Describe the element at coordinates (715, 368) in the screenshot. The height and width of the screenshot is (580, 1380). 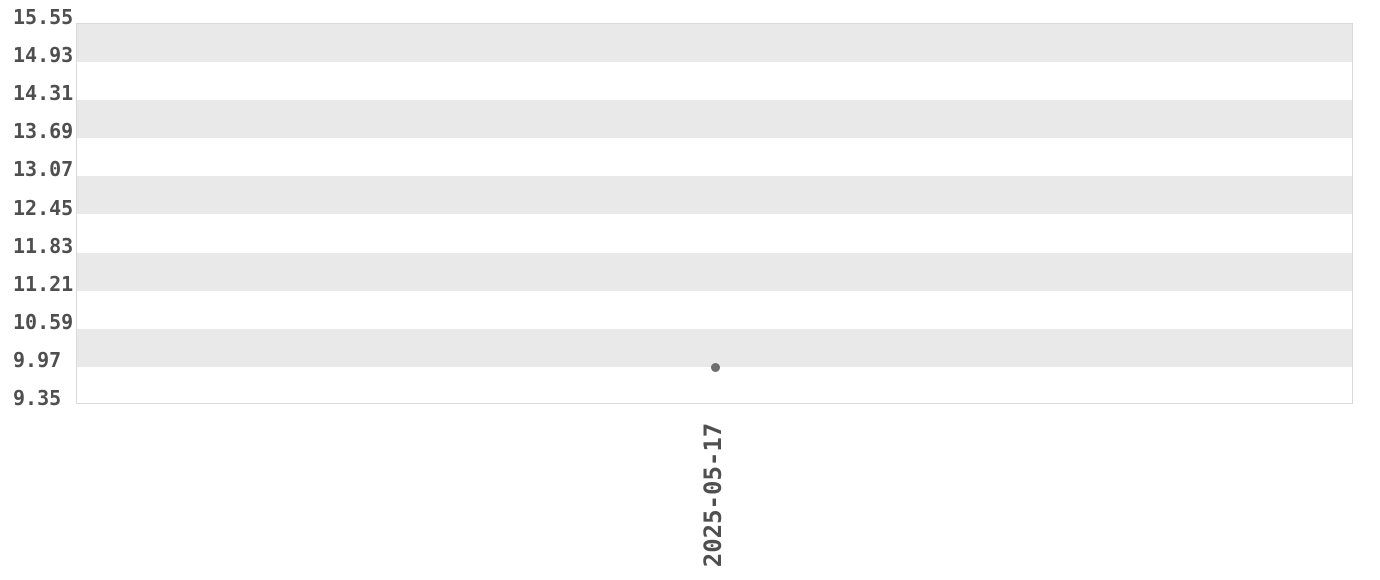
I see `data-point` at that location.